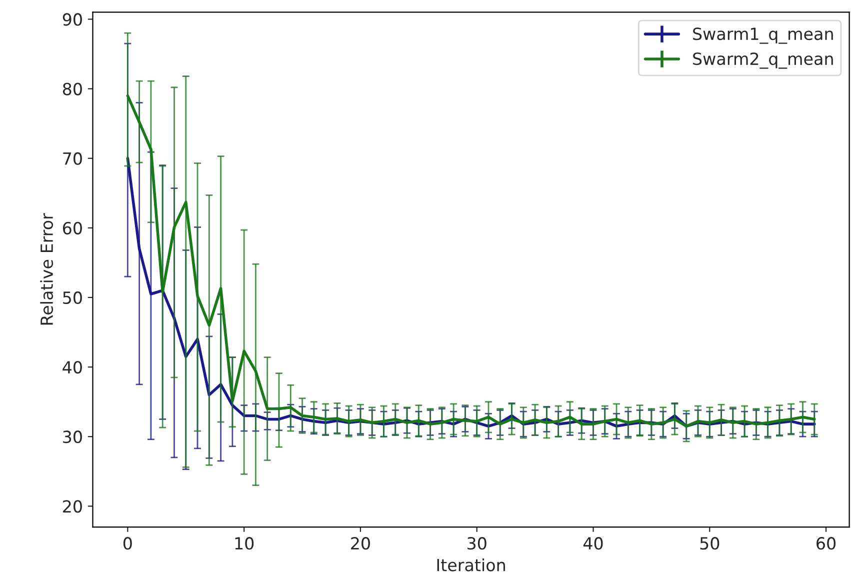 This screenshot has height=583, width=851. I want to click on y-tick-label: 50, so click(72, 297).